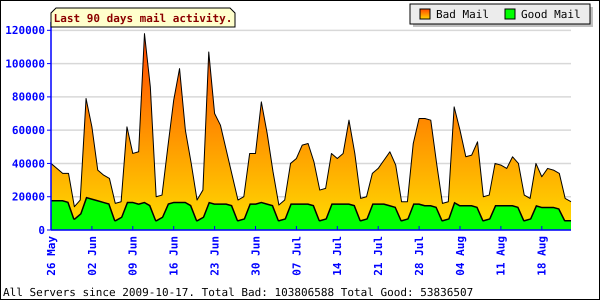 This screenshot has height=300, width=600. What do you see at coordinates (51, 256) in the screenshot?
I see `x-tick-label: 26 May` at bounding box center [51, 256].